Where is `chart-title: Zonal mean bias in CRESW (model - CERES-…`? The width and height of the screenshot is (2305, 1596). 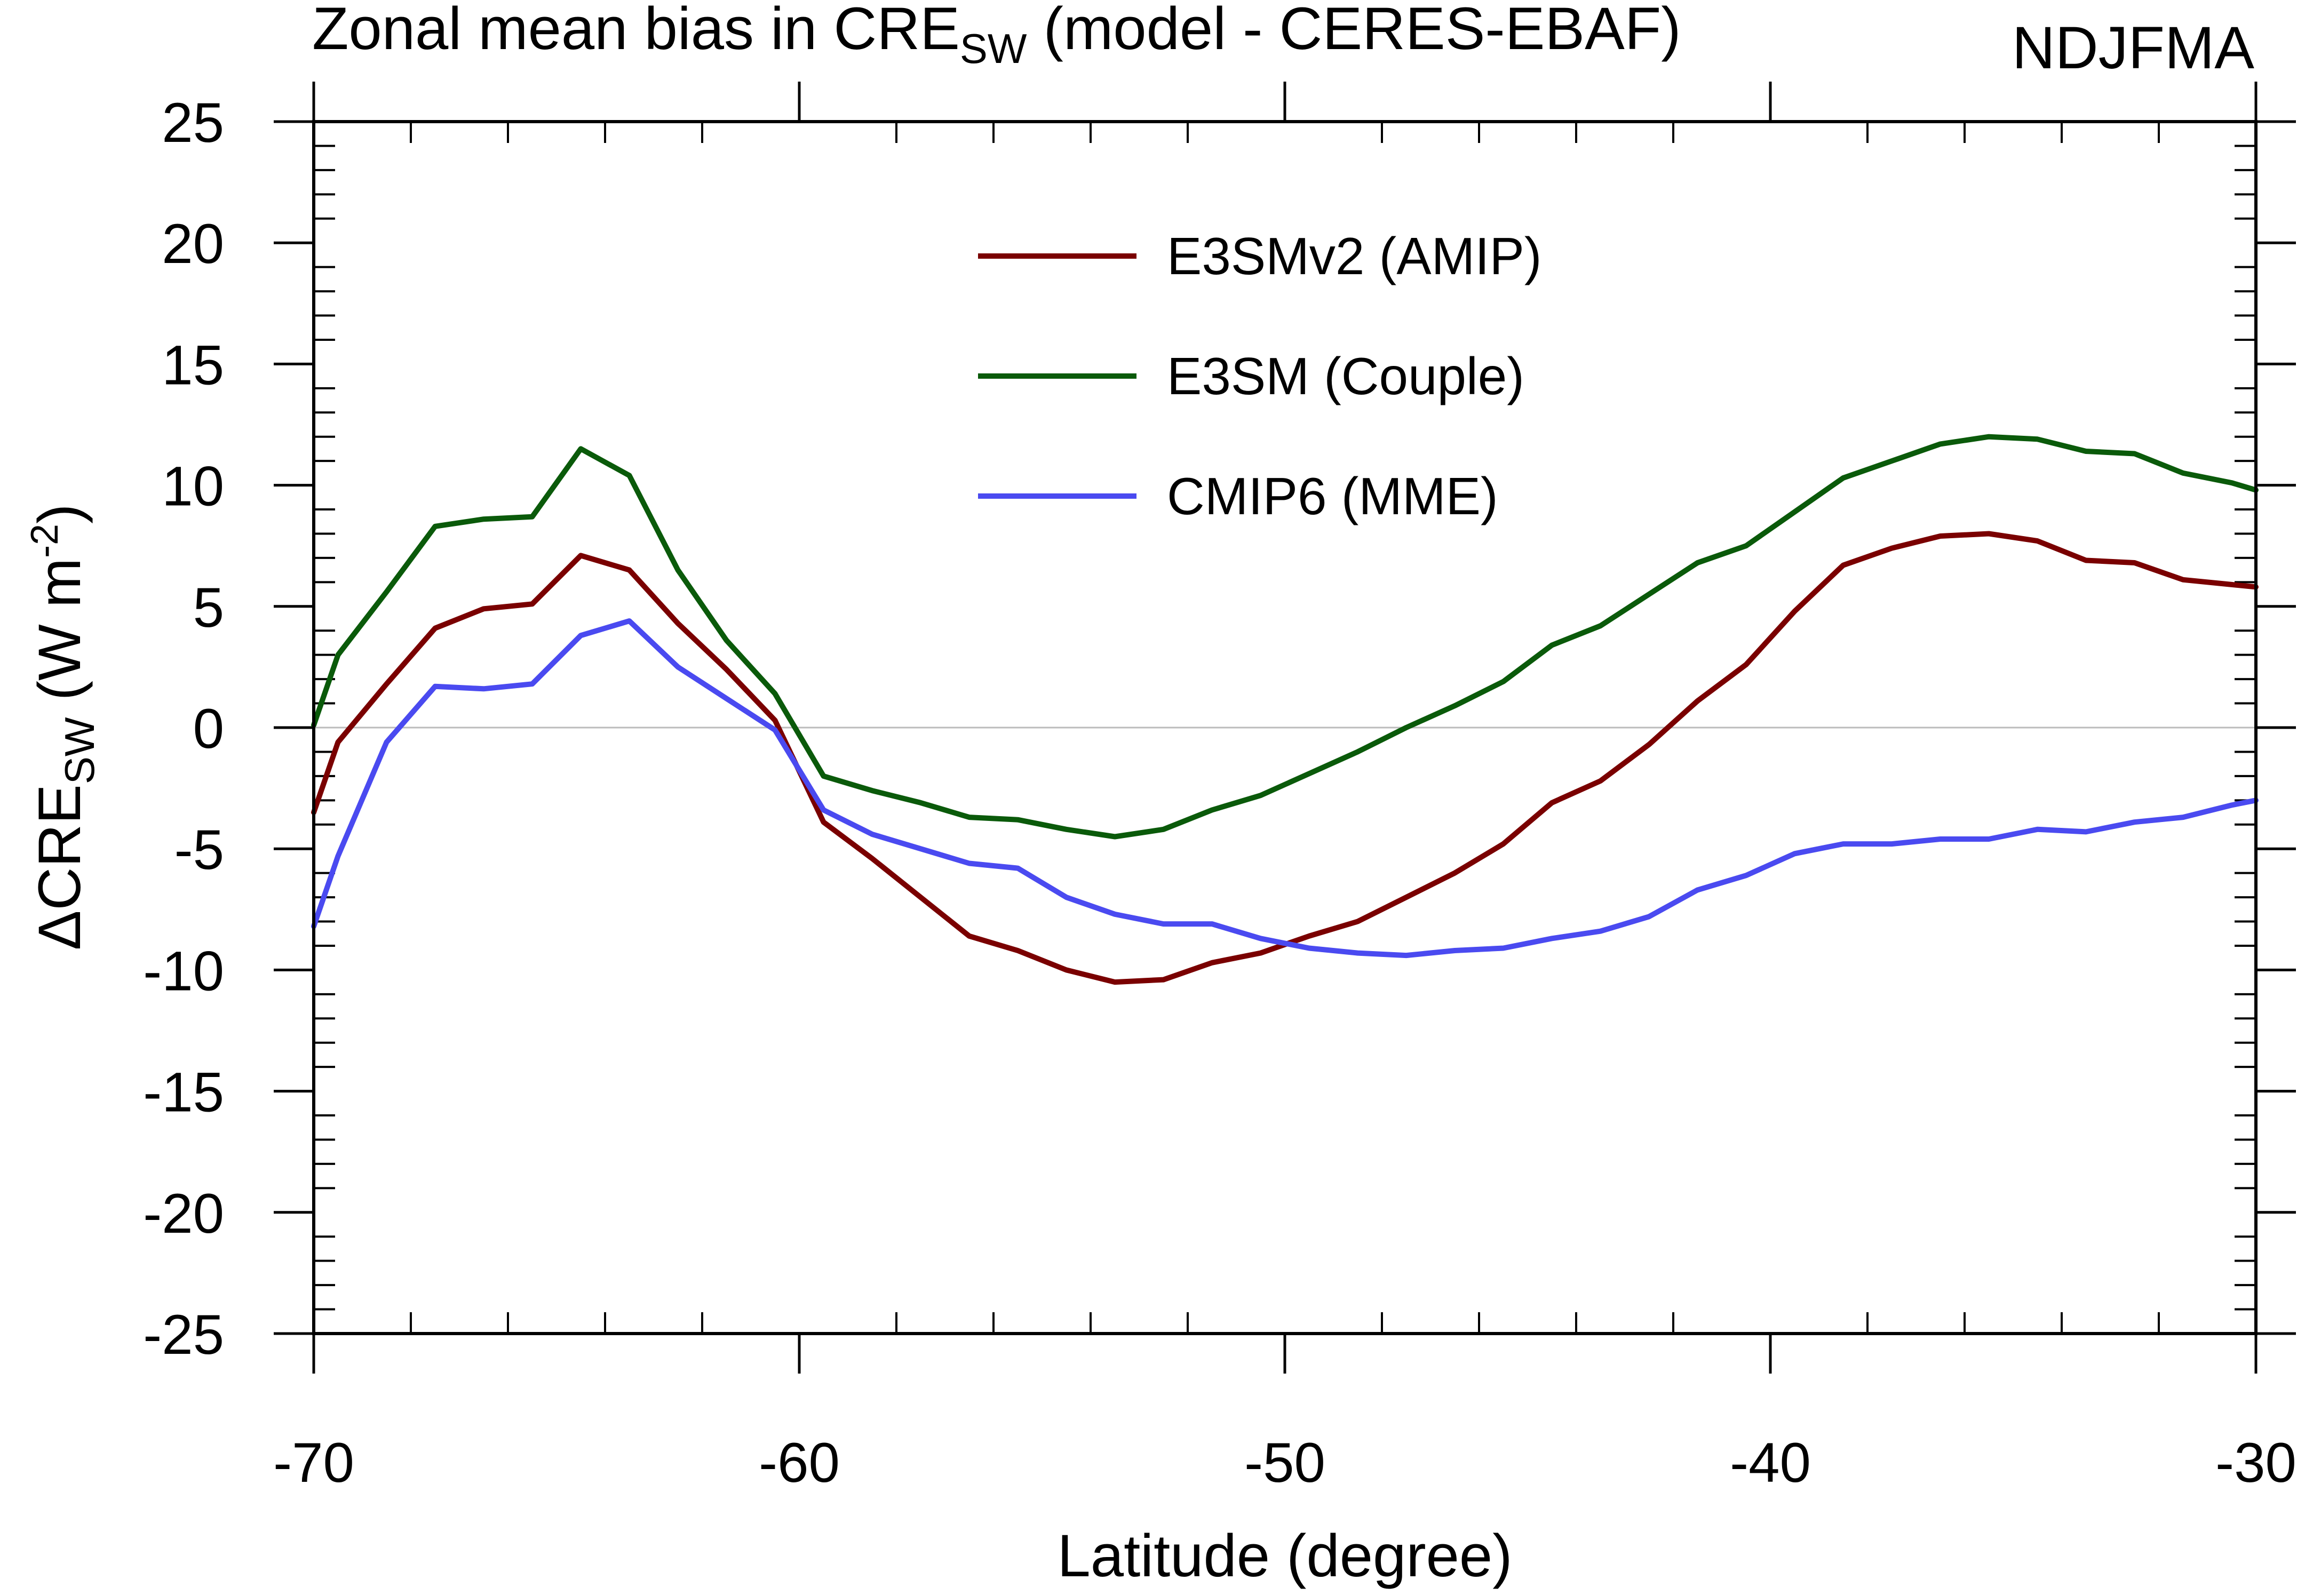 chart-title: Zonal mean bias in CRESW (model - CERES-… is located at coordinates (996, 36).